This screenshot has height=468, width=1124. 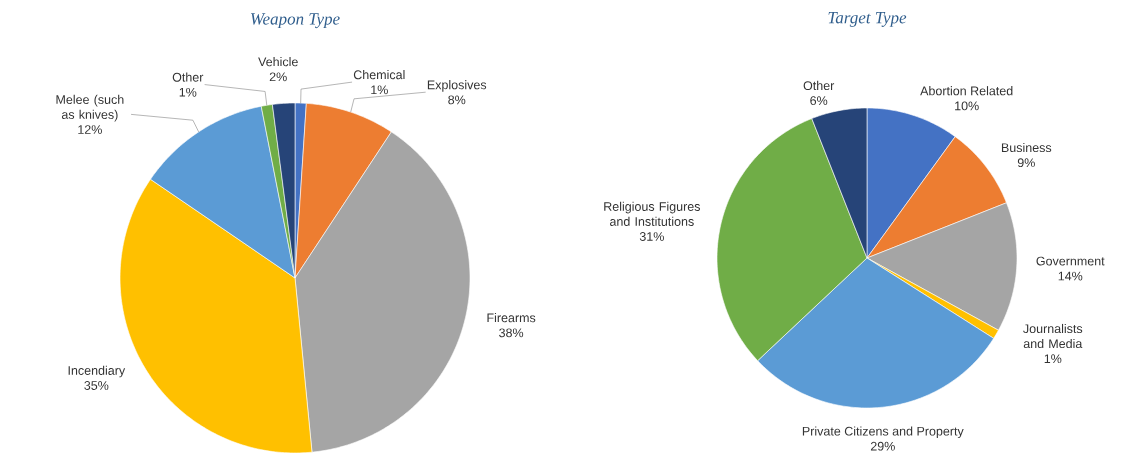 I want to click on slice-label: Incendiary, so click(x=97, y=371).